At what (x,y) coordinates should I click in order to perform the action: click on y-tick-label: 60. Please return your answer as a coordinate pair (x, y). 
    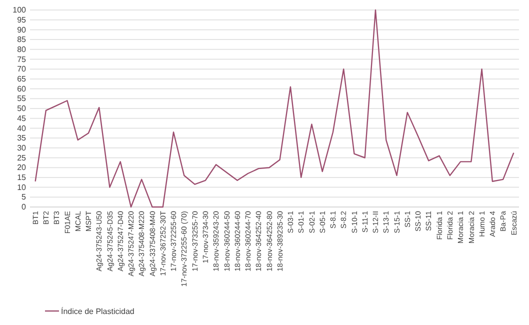
    Looking at the image, I should click on (22, 89).